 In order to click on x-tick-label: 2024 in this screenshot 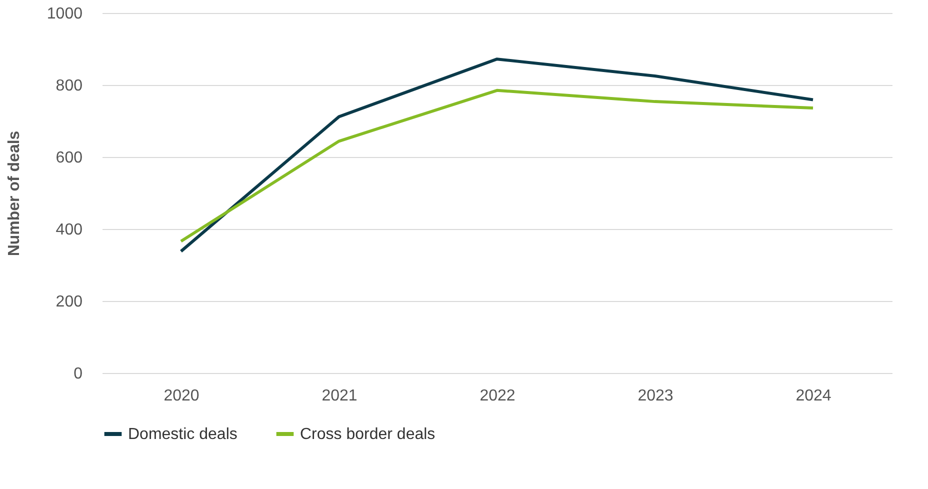, I will do `click(814, 396)`.